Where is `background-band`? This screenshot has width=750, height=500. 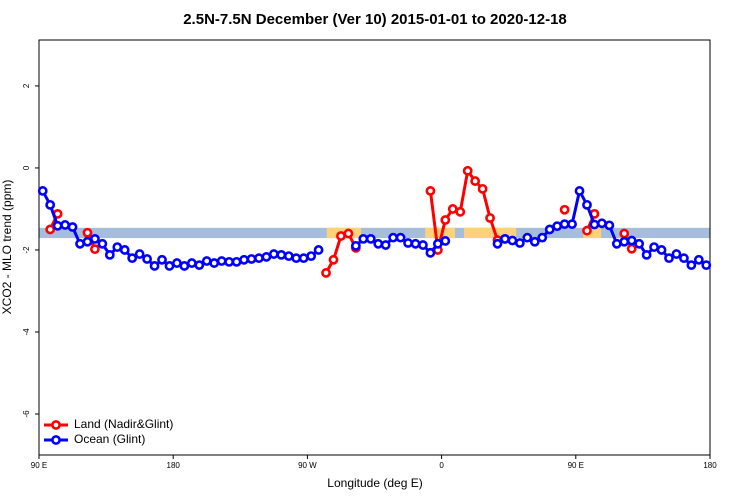
background-band is located at coordinates (374, 233).